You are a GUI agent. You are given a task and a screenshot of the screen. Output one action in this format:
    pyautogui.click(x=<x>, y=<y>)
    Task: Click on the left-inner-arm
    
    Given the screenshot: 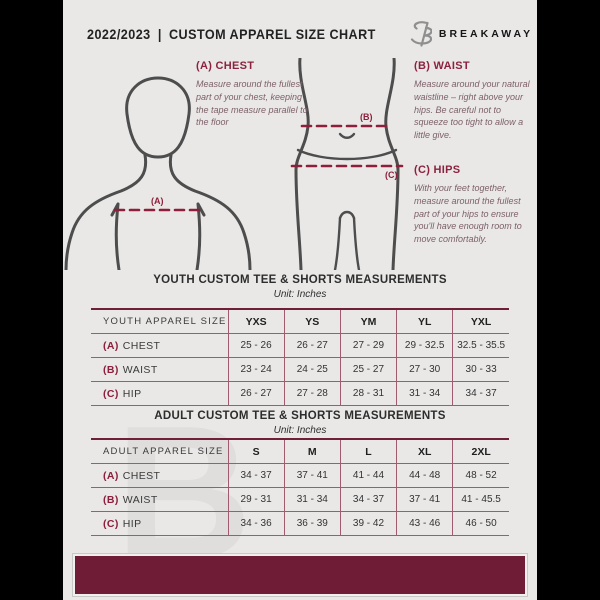 What is the action you would take?
    pyautogui.click(x=115, y=236)
    